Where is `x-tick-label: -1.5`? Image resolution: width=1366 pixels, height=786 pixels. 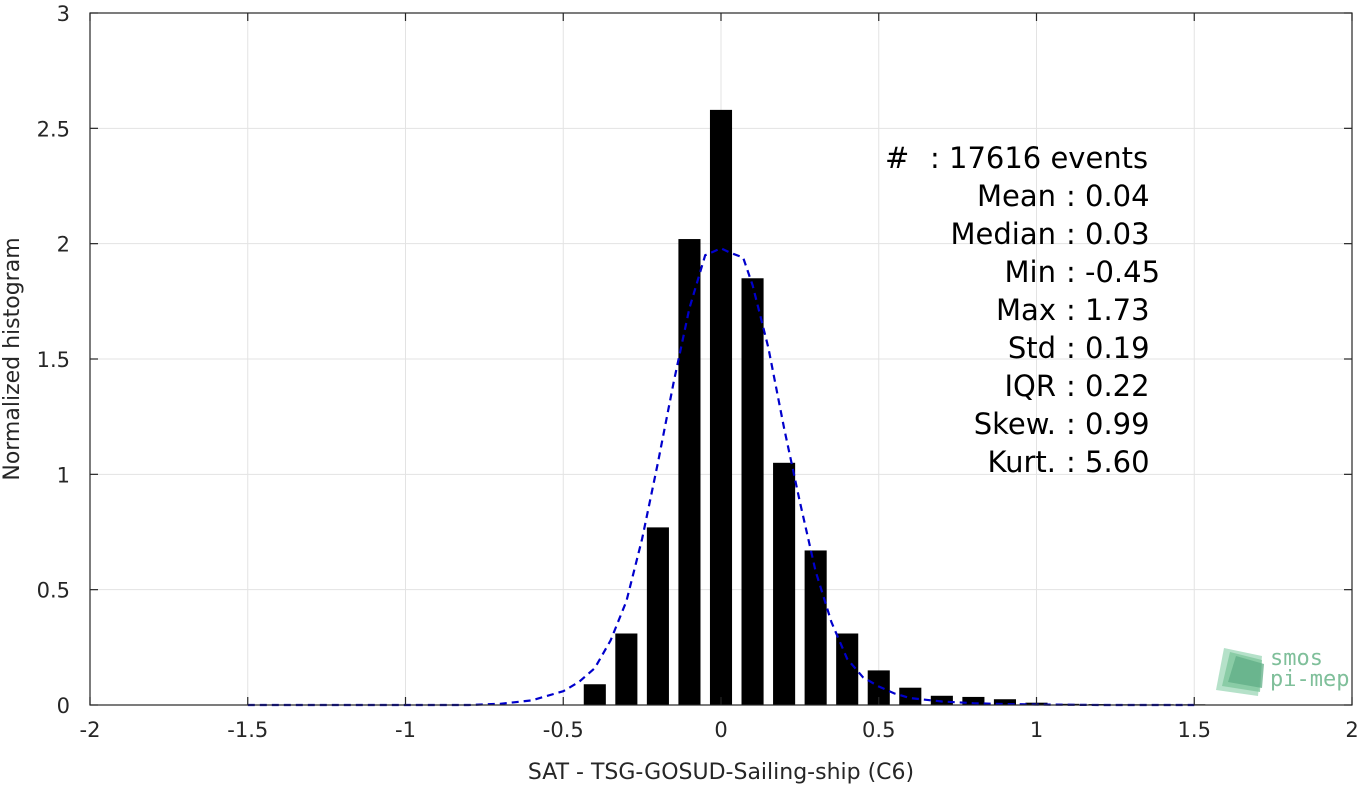
x-tick-label: -1.5 is located at coordinates (247, 730).